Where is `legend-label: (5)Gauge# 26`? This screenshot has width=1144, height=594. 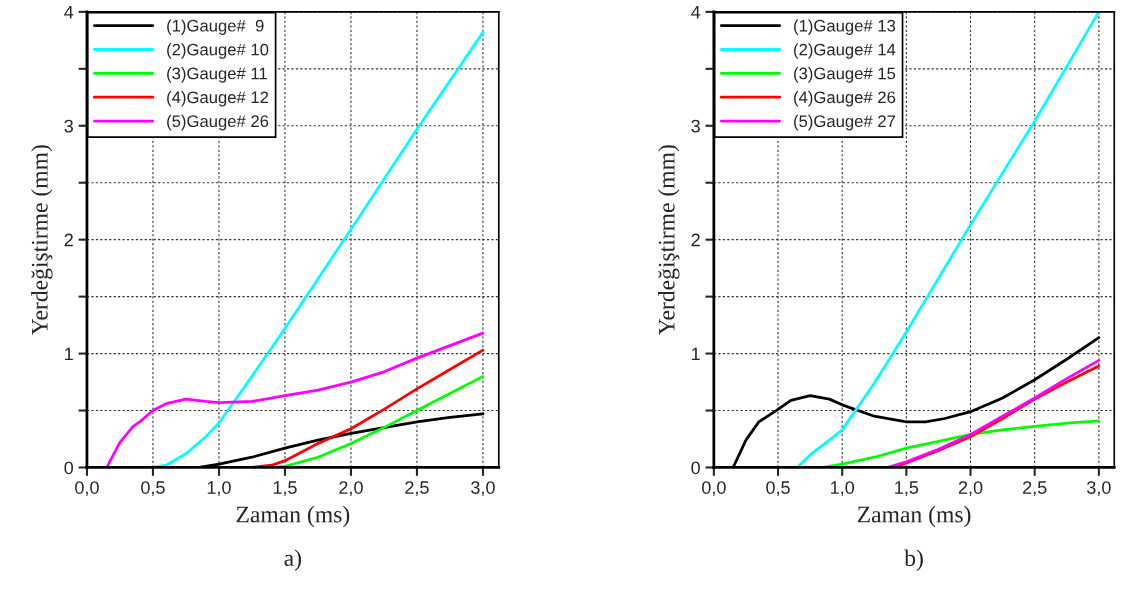 legend-label: (5)Gauge# 26 is located at coordinates (218, 122).